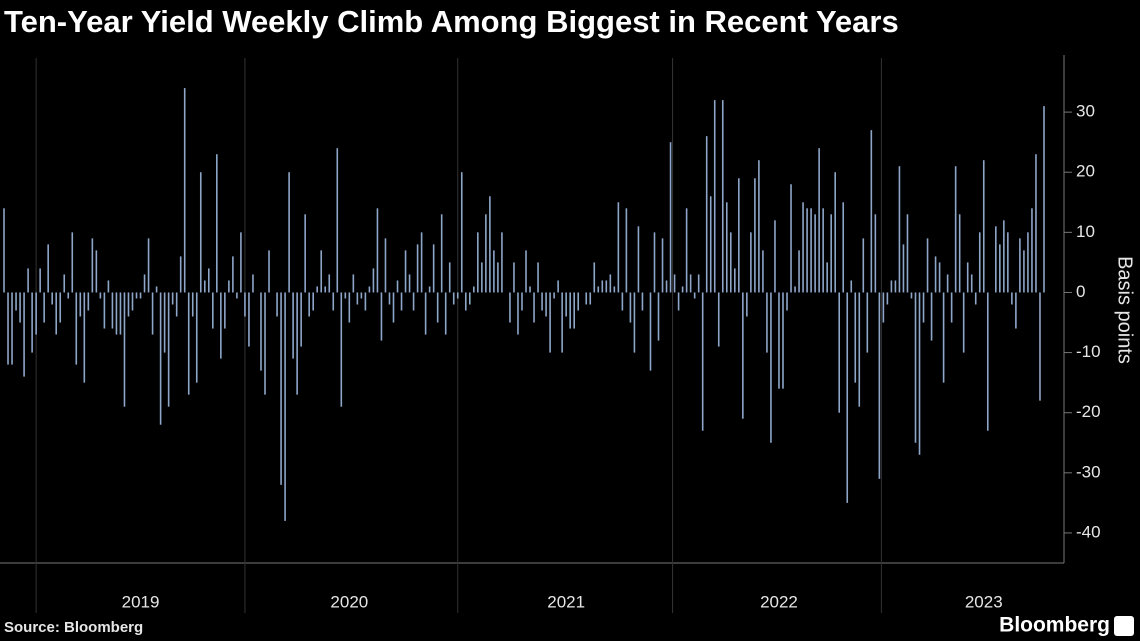 Image resolution: width=1140 pixels, height=641 pixels. Describe the element at coordinates (1054, 625) in the screenshot. I see `brand: Bloomberg` at that location.